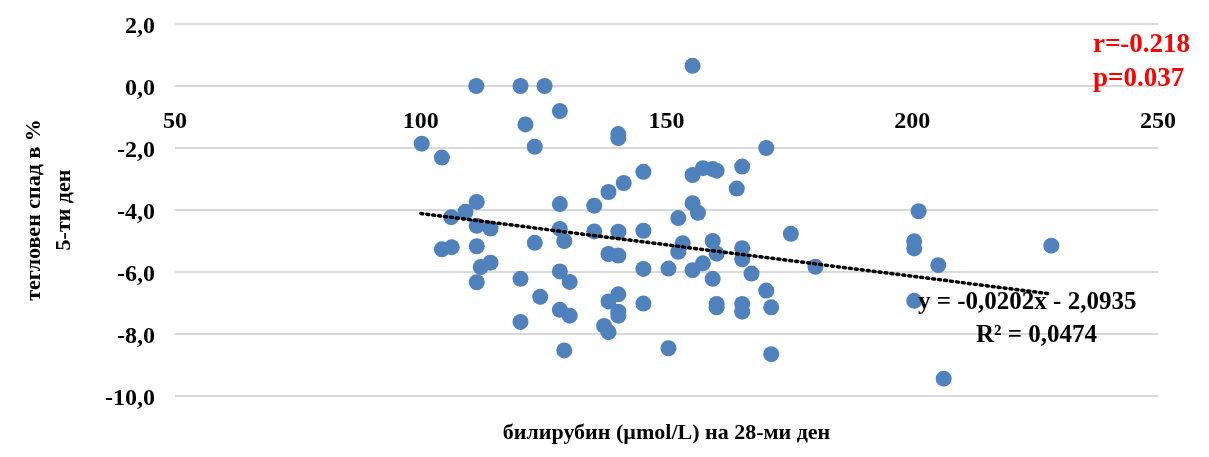  I want to click on x-tick-label: 150, so click(666, 120).